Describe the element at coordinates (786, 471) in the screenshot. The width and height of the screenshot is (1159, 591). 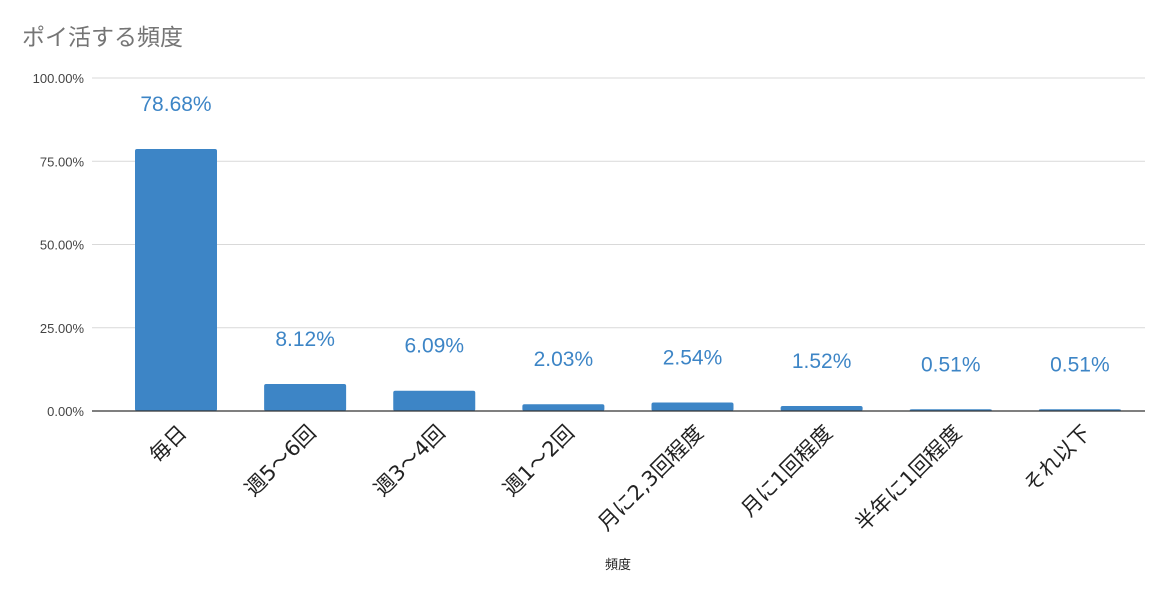
I see `category-label: 月に1回程度` at that location.